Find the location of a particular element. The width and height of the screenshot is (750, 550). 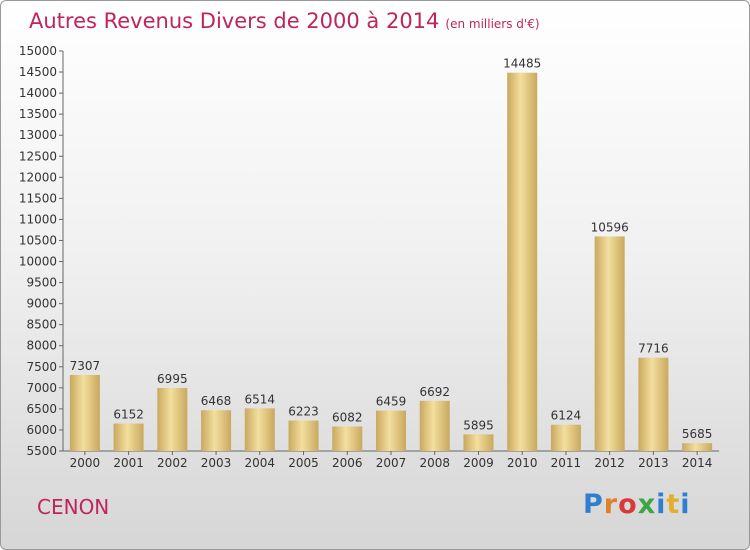

bar-value-label: 6514 is located at coordinates (260, 399).